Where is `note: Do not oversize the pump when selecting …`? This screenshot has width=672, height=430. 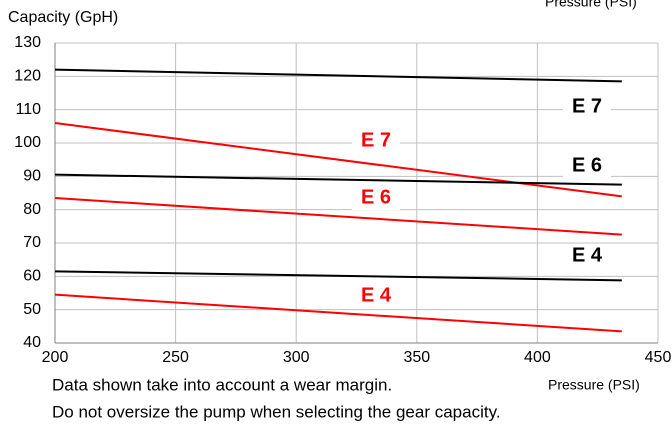
note: Do not oversize the pump when selecting … is located at coordinates (276, 411).